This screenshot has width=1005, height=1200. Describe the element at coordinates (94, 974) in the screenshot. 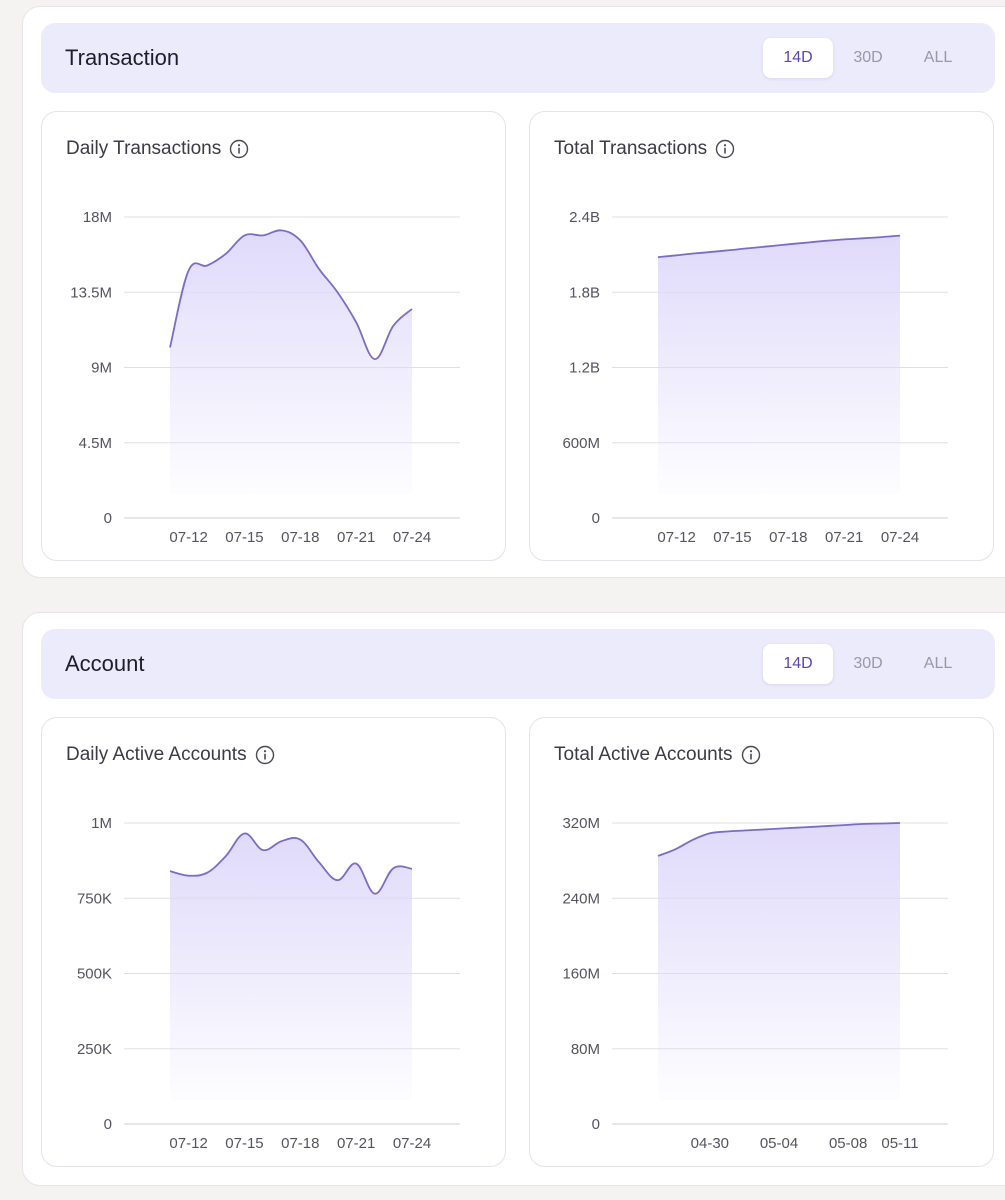

I see `y-tick-label: 500K` at that location.